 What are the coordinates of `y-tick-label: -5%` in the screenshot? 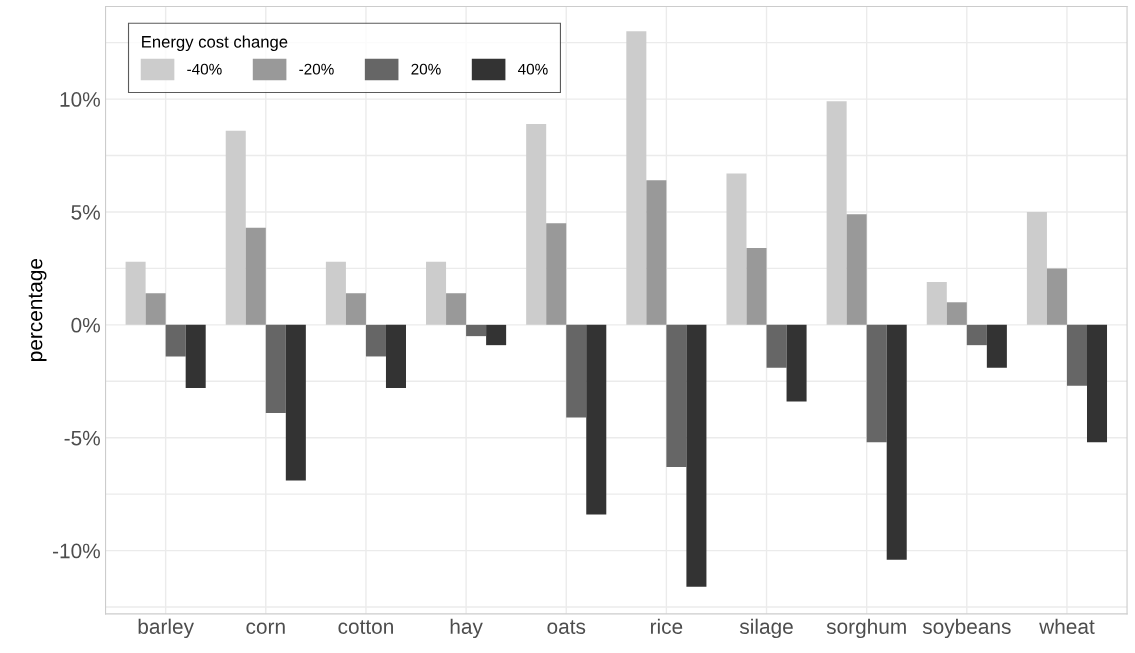 It's located at (82, 438).